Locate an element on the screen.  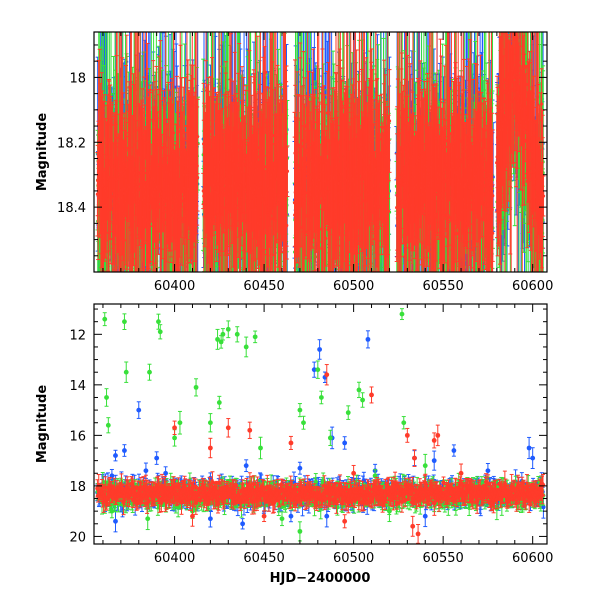
y-tick-label: 18.4 is located at coordinates (71, 208).